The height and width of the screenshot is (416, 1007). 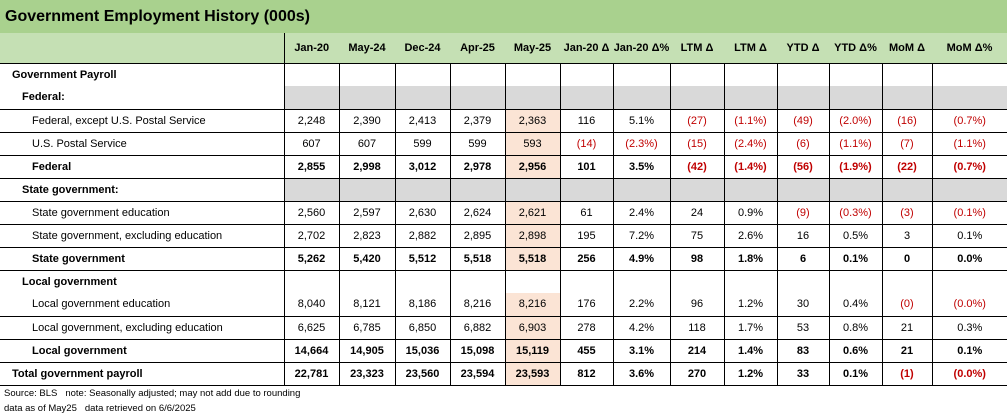 What do you see at coordinates (142, 144) in the screenshot?
I see `row-label: U.S. Postal Service` at bounding box center [142, 144].